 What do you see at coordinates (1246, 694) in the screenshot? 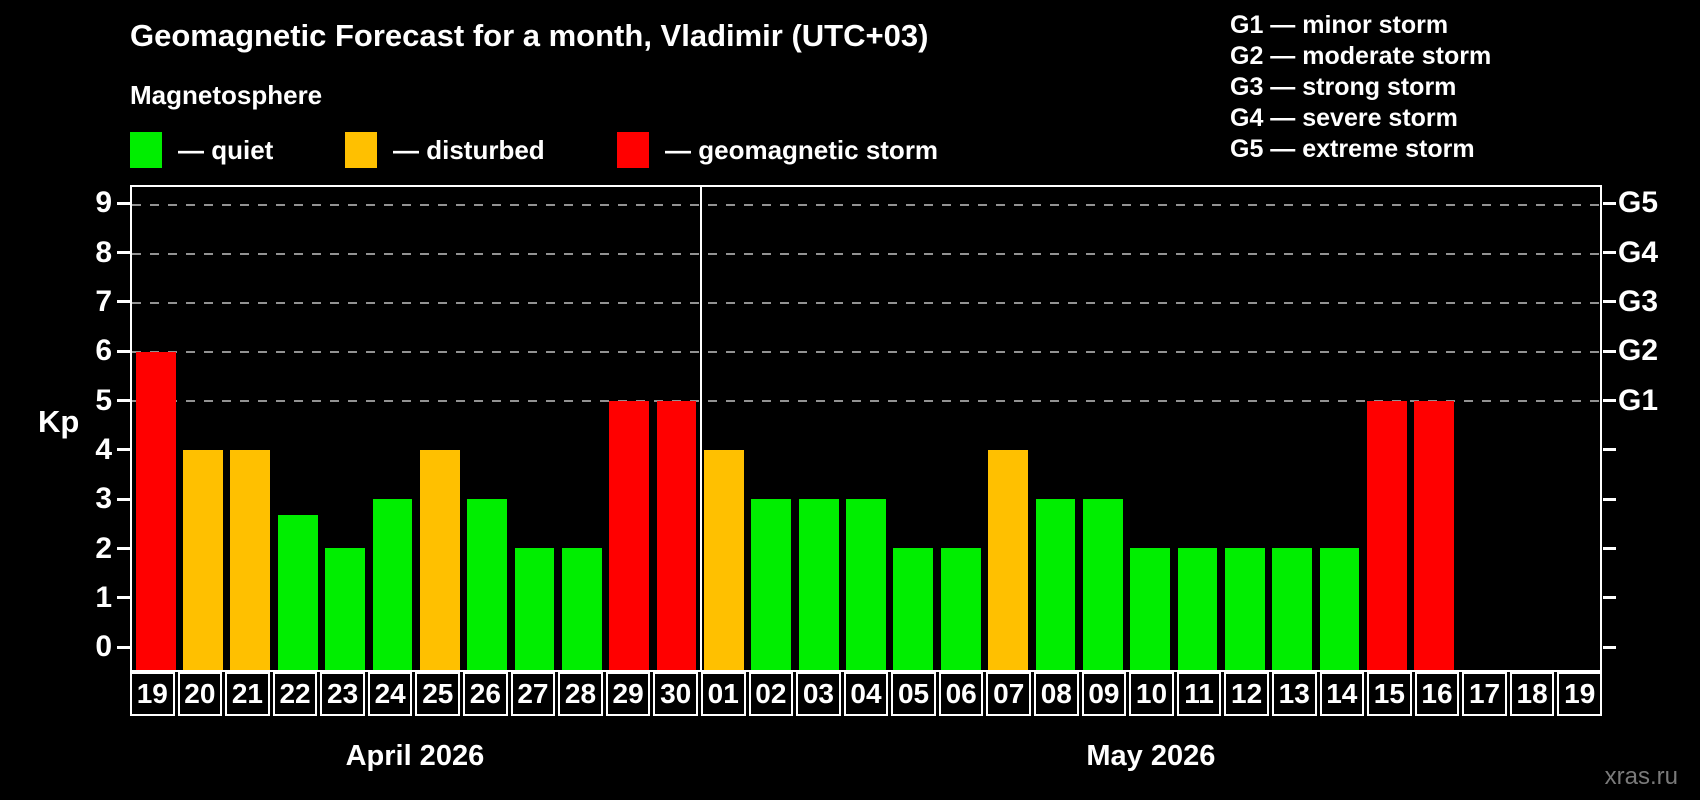
I see `date-label-may-12: 12` at bounding box center [1246, 694].